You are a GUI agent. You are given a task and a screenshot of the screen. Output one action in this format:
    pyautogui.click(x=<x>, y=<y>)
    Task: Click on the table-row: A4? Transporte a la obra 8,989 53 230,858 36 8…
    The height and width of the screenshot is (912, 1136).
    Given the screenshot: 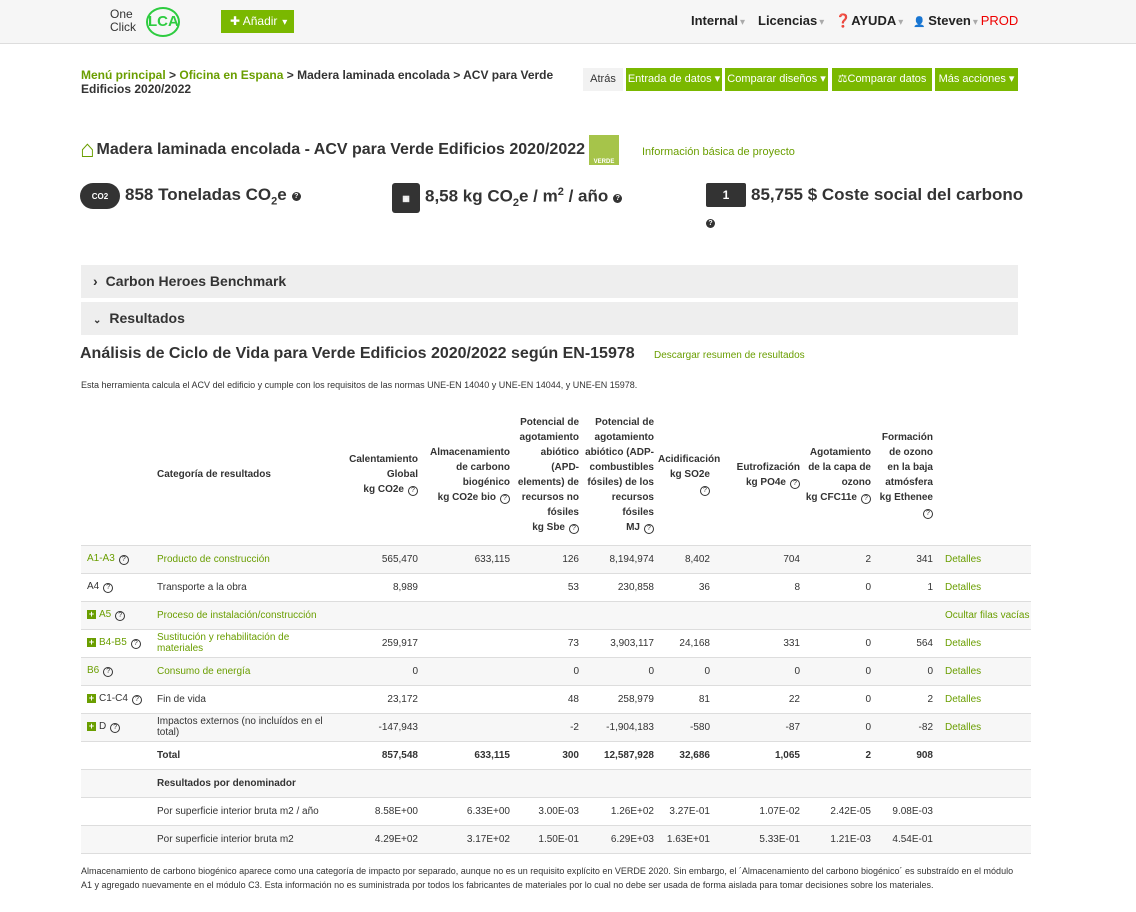 What is the action you would take?
    pyautogui.click(x=556, y=586)
    